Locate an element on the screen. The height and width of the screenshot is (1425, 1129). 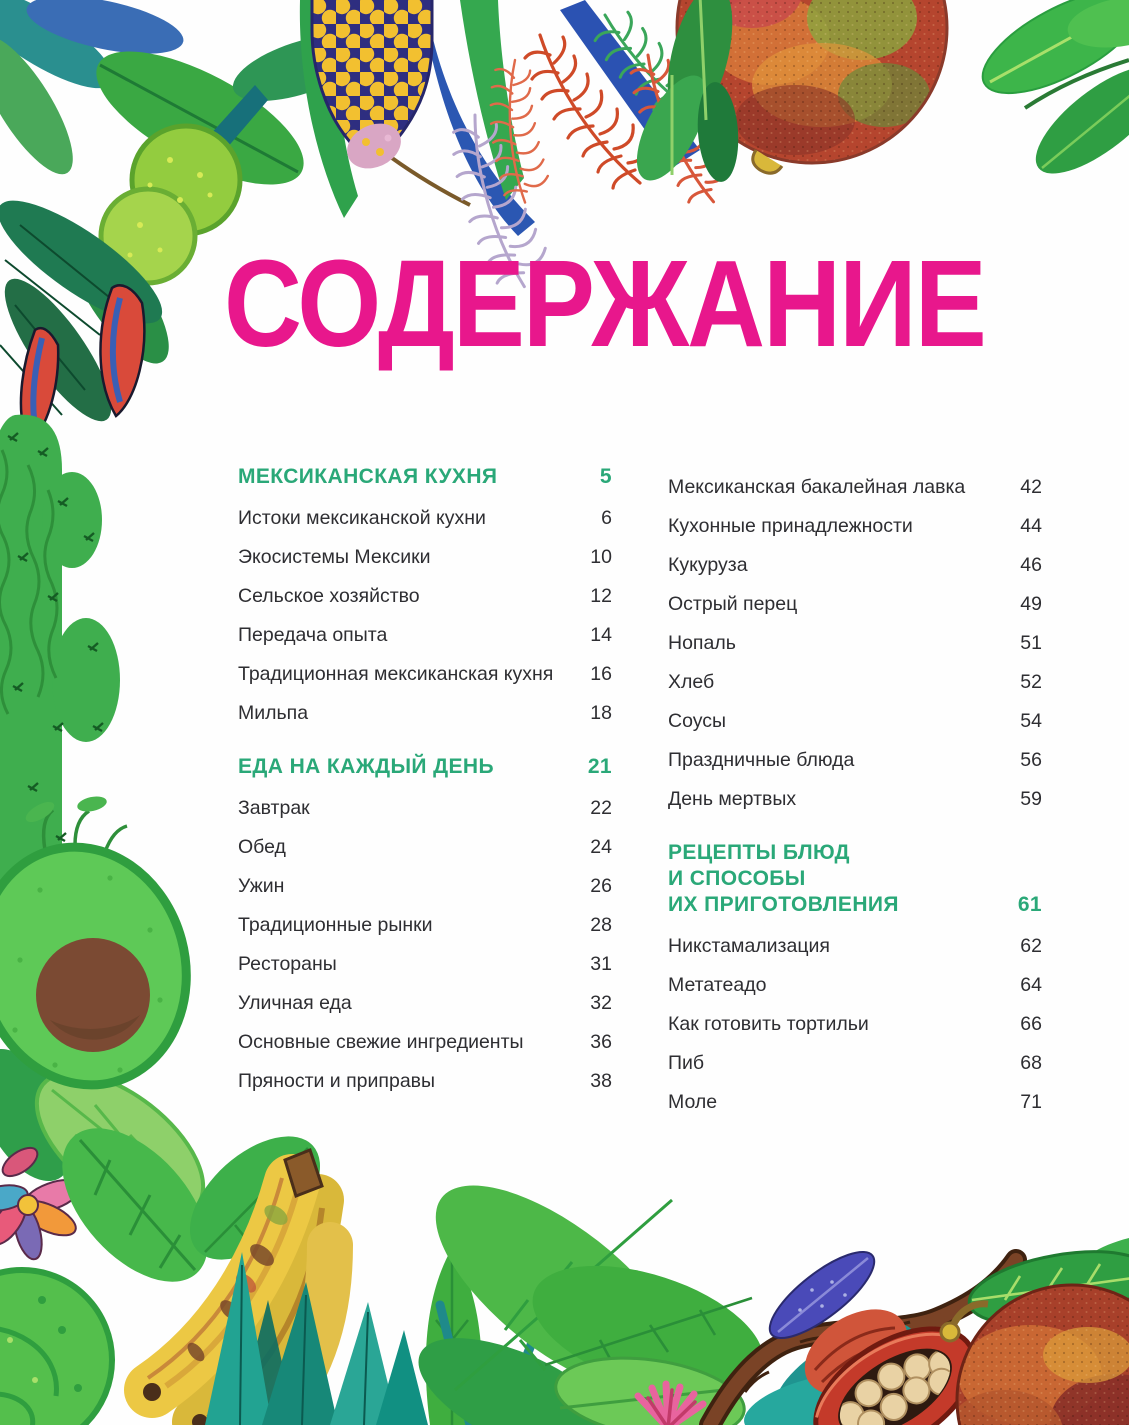
toc-entry-label: Никстамализация is located at coordinates (749, 946).